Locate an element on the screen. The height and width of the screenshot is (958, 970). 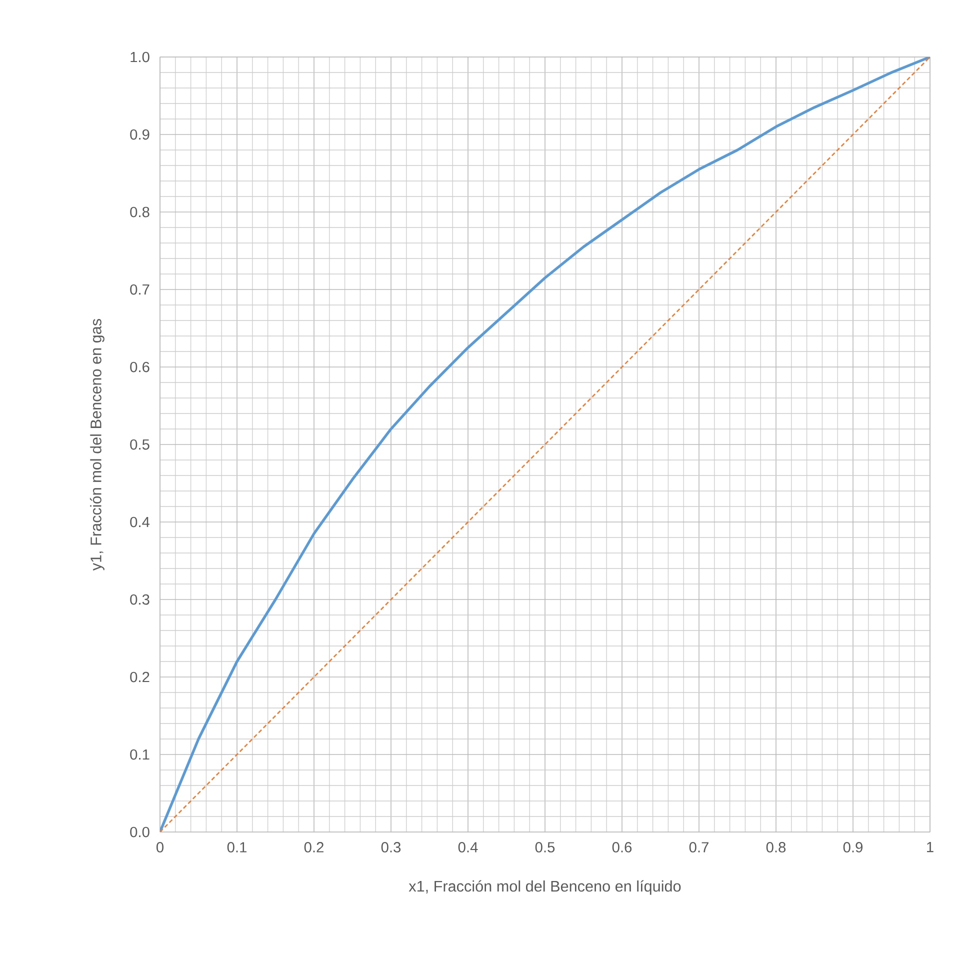
x-tick-label: 0.3 is located at coordinates (391, 847).